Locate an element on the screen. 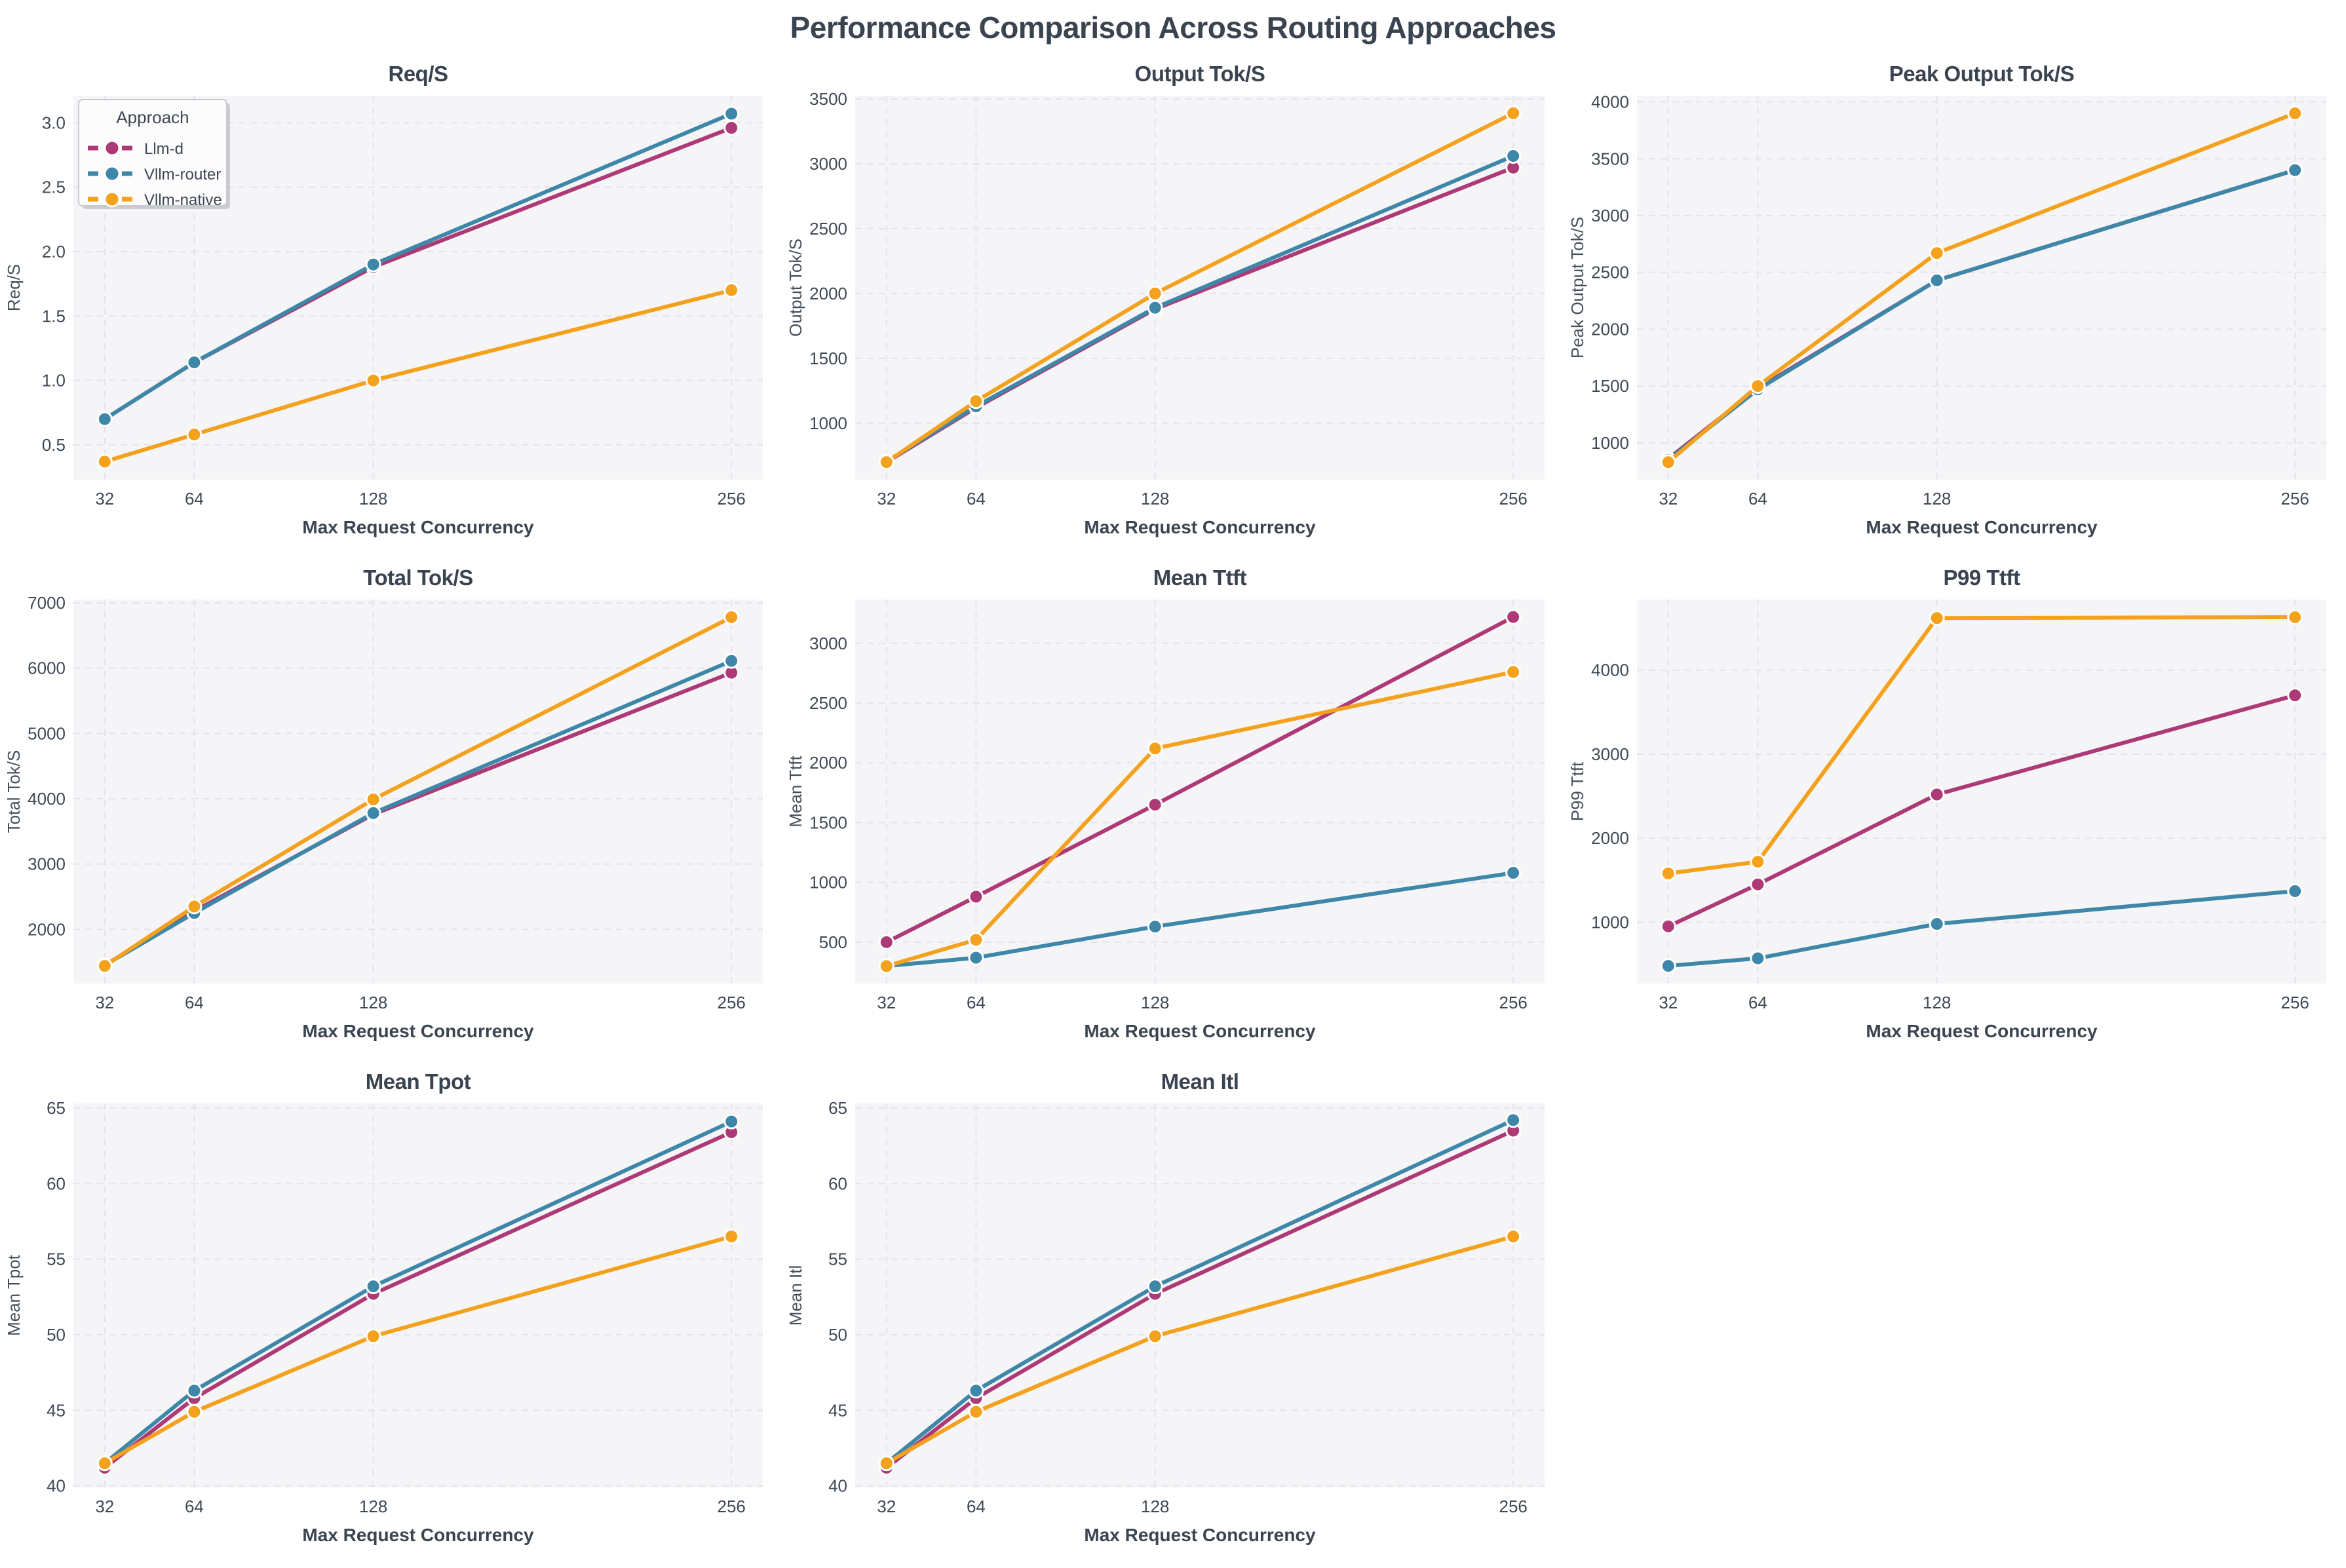 The width and height of the screenshot is (2346, 1568). legend-entry-label: Vllm-router is located at coordinates (182, 174).